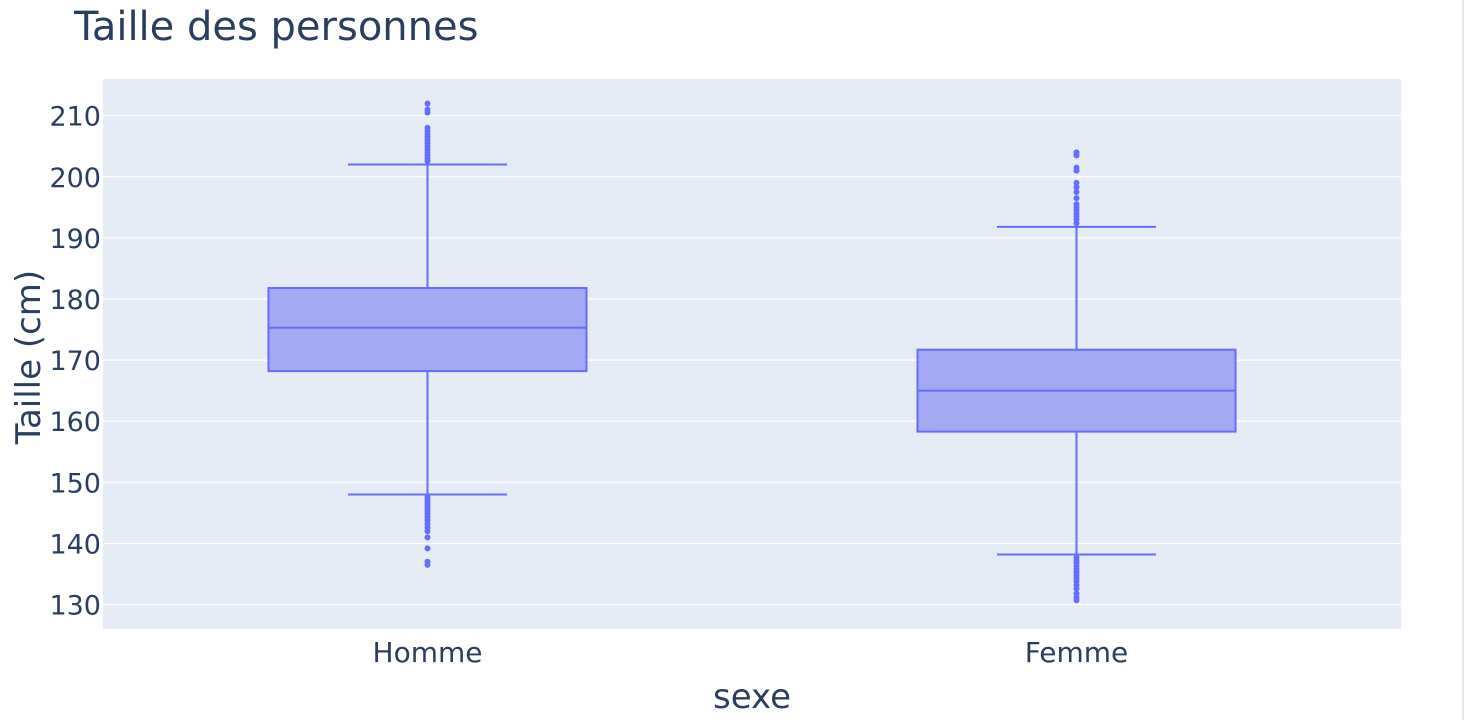  Describe the element at coordinates (1076, 376) in the screenshot. I see `box-femme` at that location.